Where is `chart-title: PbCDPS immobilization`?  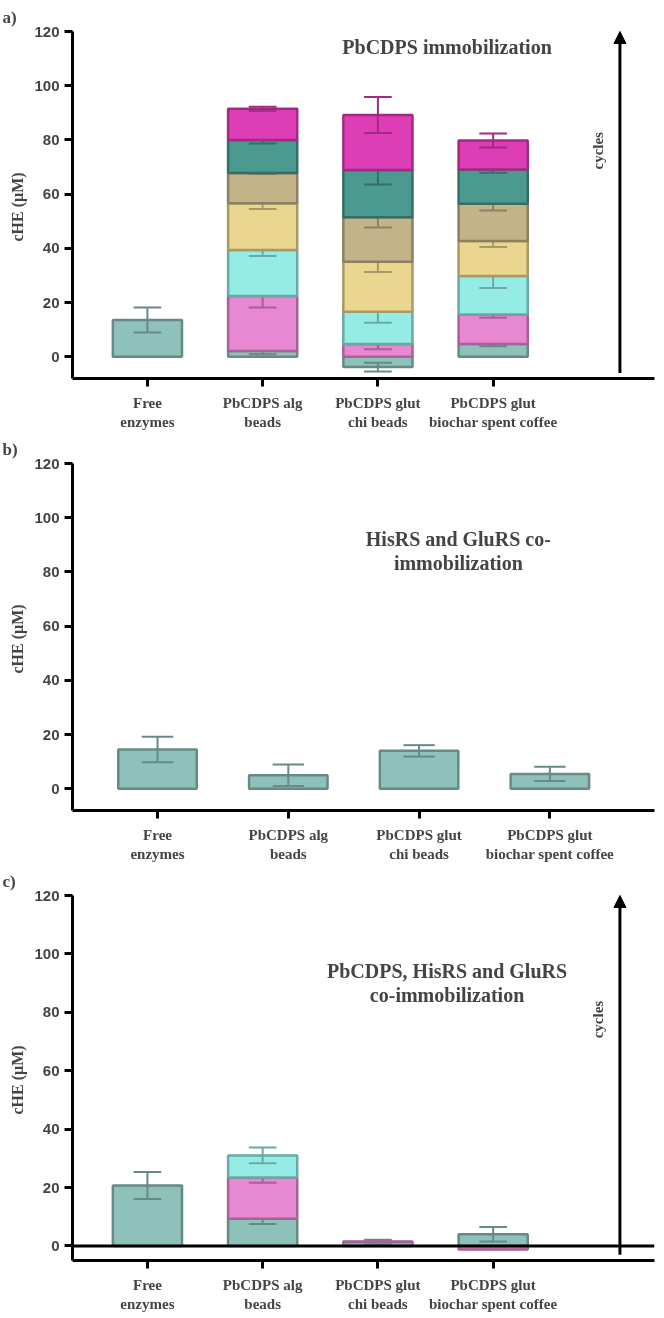 chart-title: PbCDPS immobilization is located at coordinates (447, 46).